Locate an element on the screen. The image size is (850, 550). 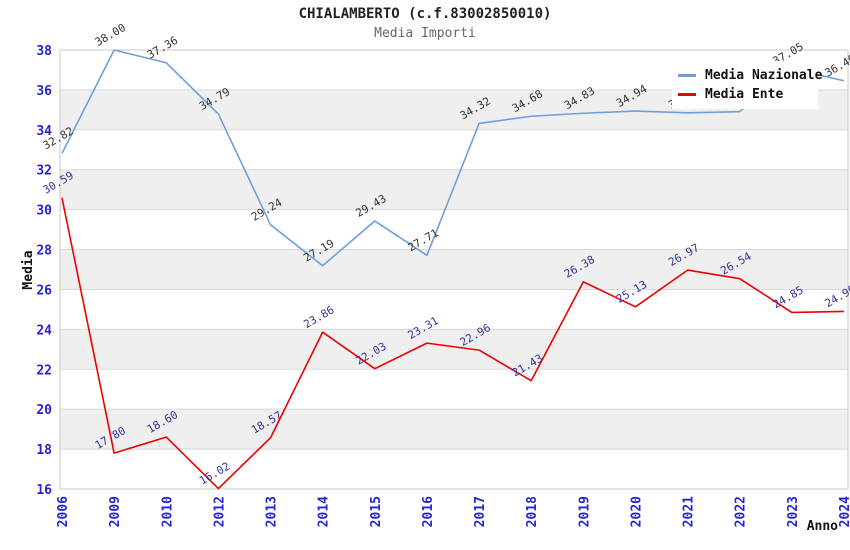
y-tick-label: 26 is located at coordinates (44, 290).